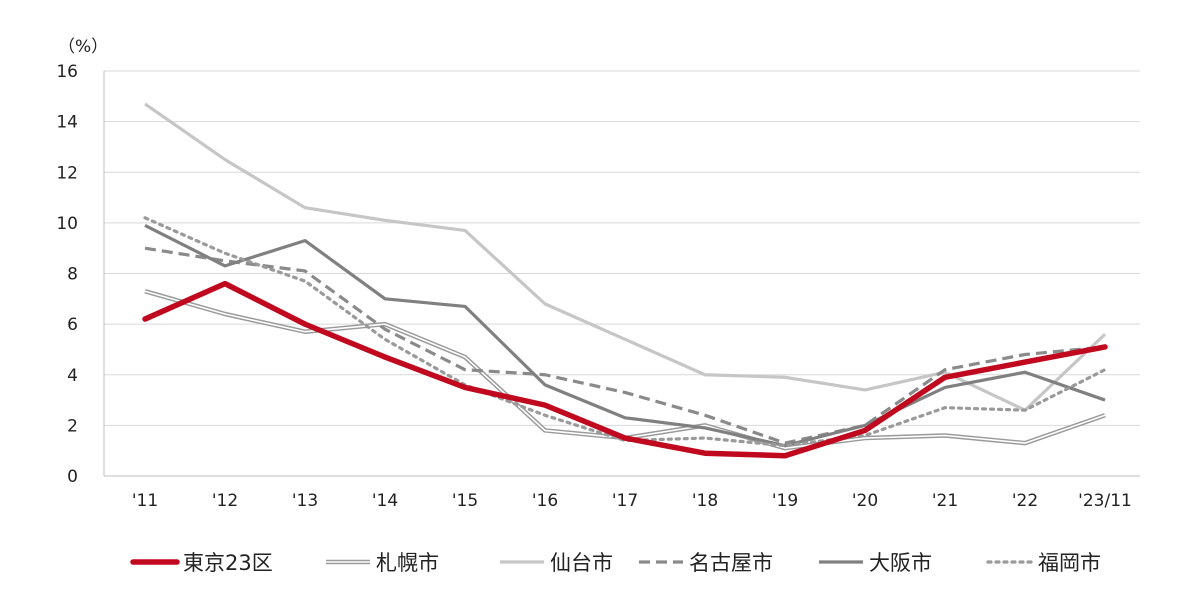 Image resolution: width=1189 pixels, height=604 pixels. What do you see at coordinates (67, 123) in the screenshot?
I see `y-tick-label: 14` at bounding box center [67, 123].